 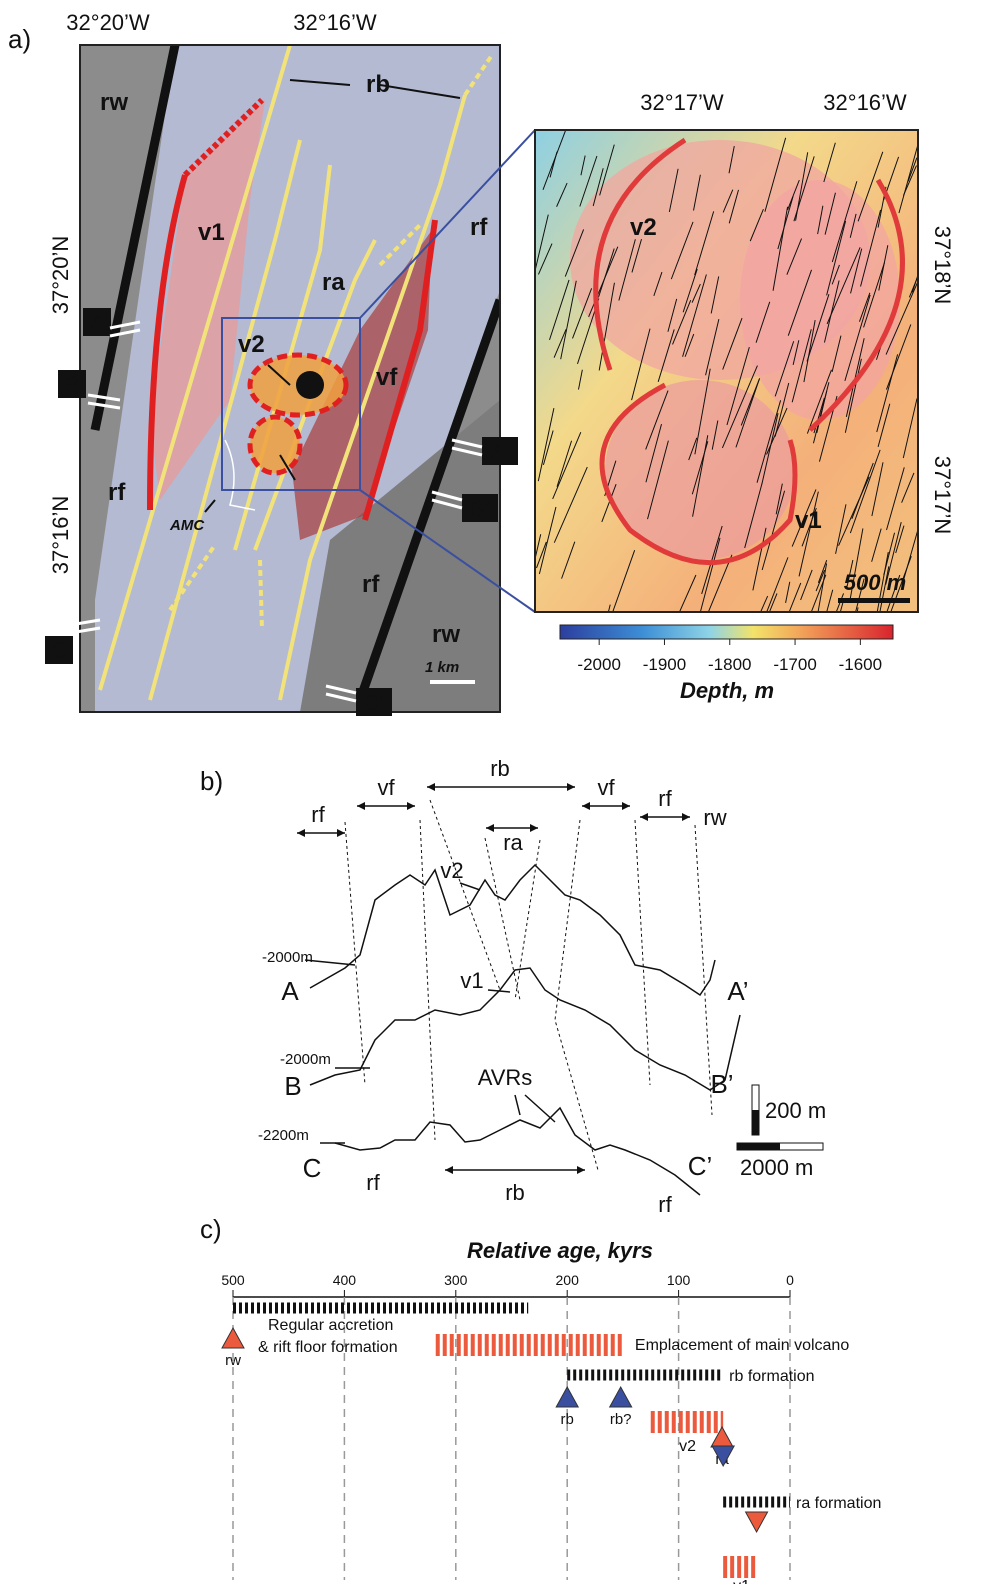 What do you see at coordinates (741, 1581) in the screenshot?
I see `bar-label: v1` at bounding box center [741, 1581].